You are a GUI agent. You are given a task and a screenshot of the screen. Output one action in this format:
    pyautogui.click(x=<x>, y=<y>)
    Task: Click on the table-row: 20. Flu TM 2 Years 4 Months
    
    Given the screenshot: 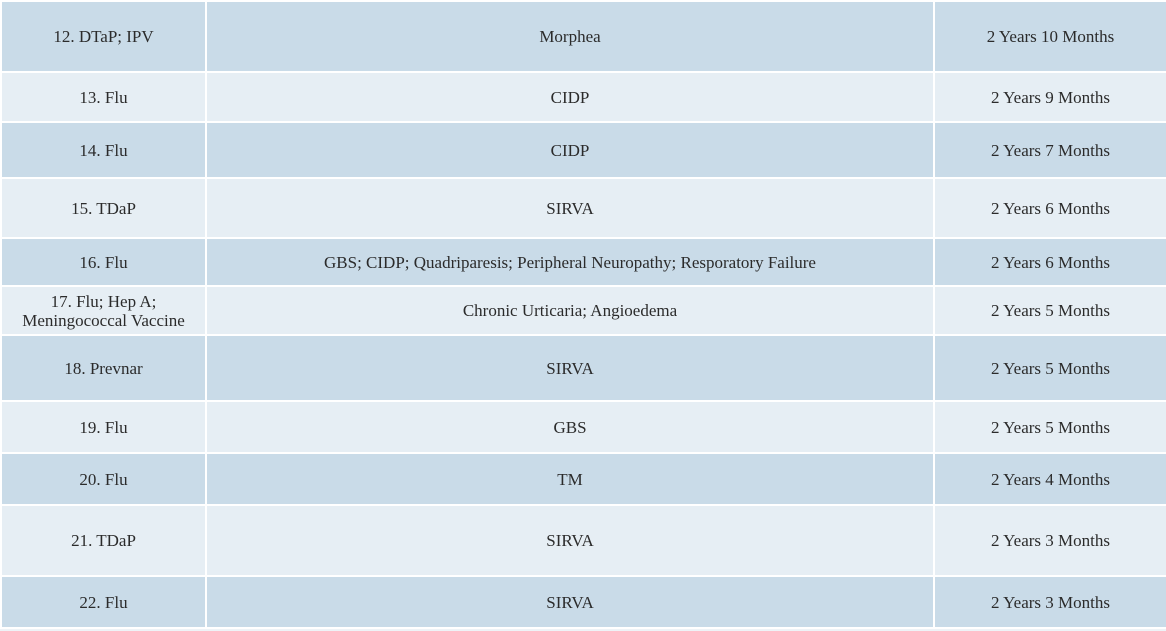 What is the action you would take?
    pyautogui.click(x=583, y=479)
    